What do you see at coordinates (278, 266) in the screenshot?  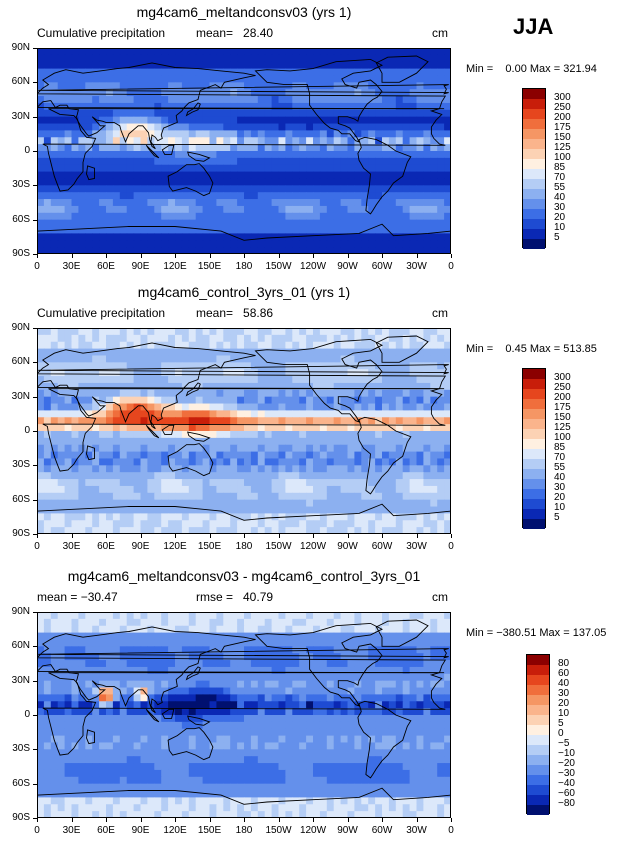 I see `lon-label: 150W` at bounding box center [278, 266].